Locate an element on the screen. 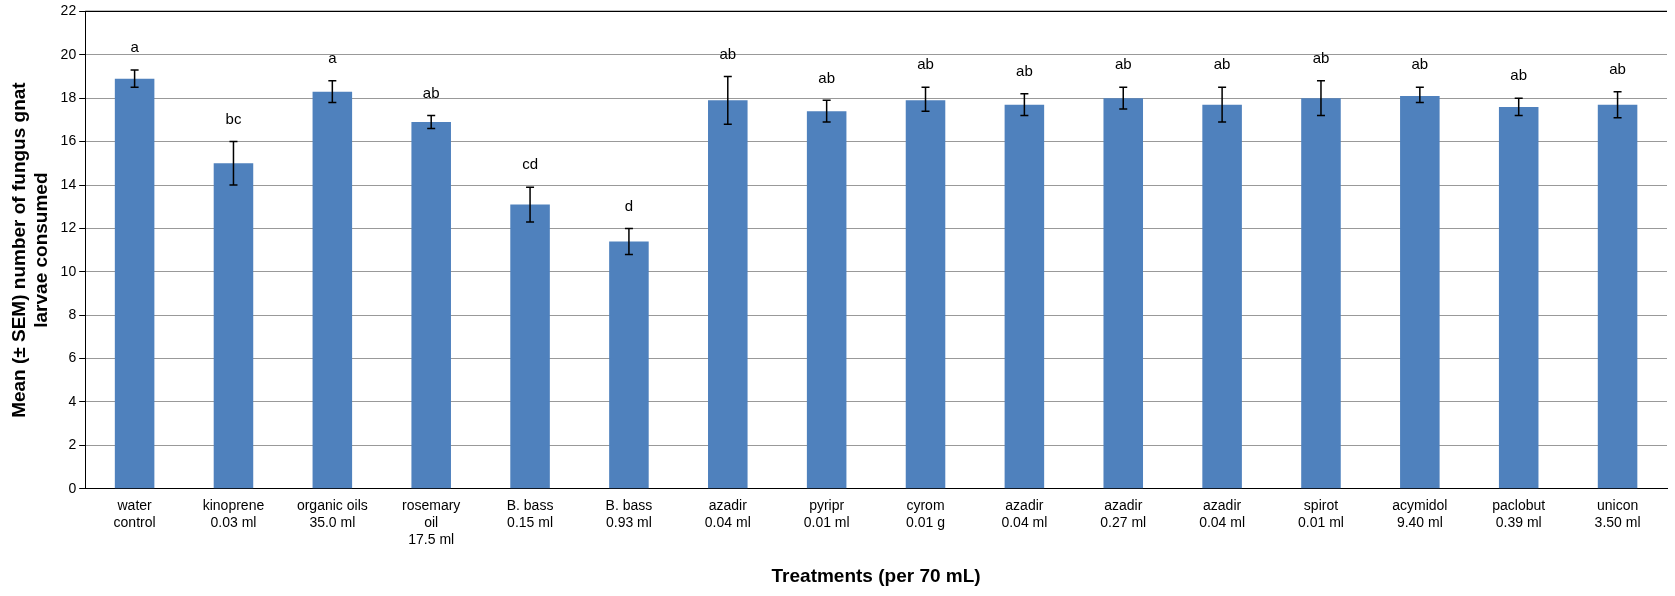 This screenshot has height=596, width=1675. x-tick-label: paclobut 0.39 ml is located at coordinates (1519, 513).